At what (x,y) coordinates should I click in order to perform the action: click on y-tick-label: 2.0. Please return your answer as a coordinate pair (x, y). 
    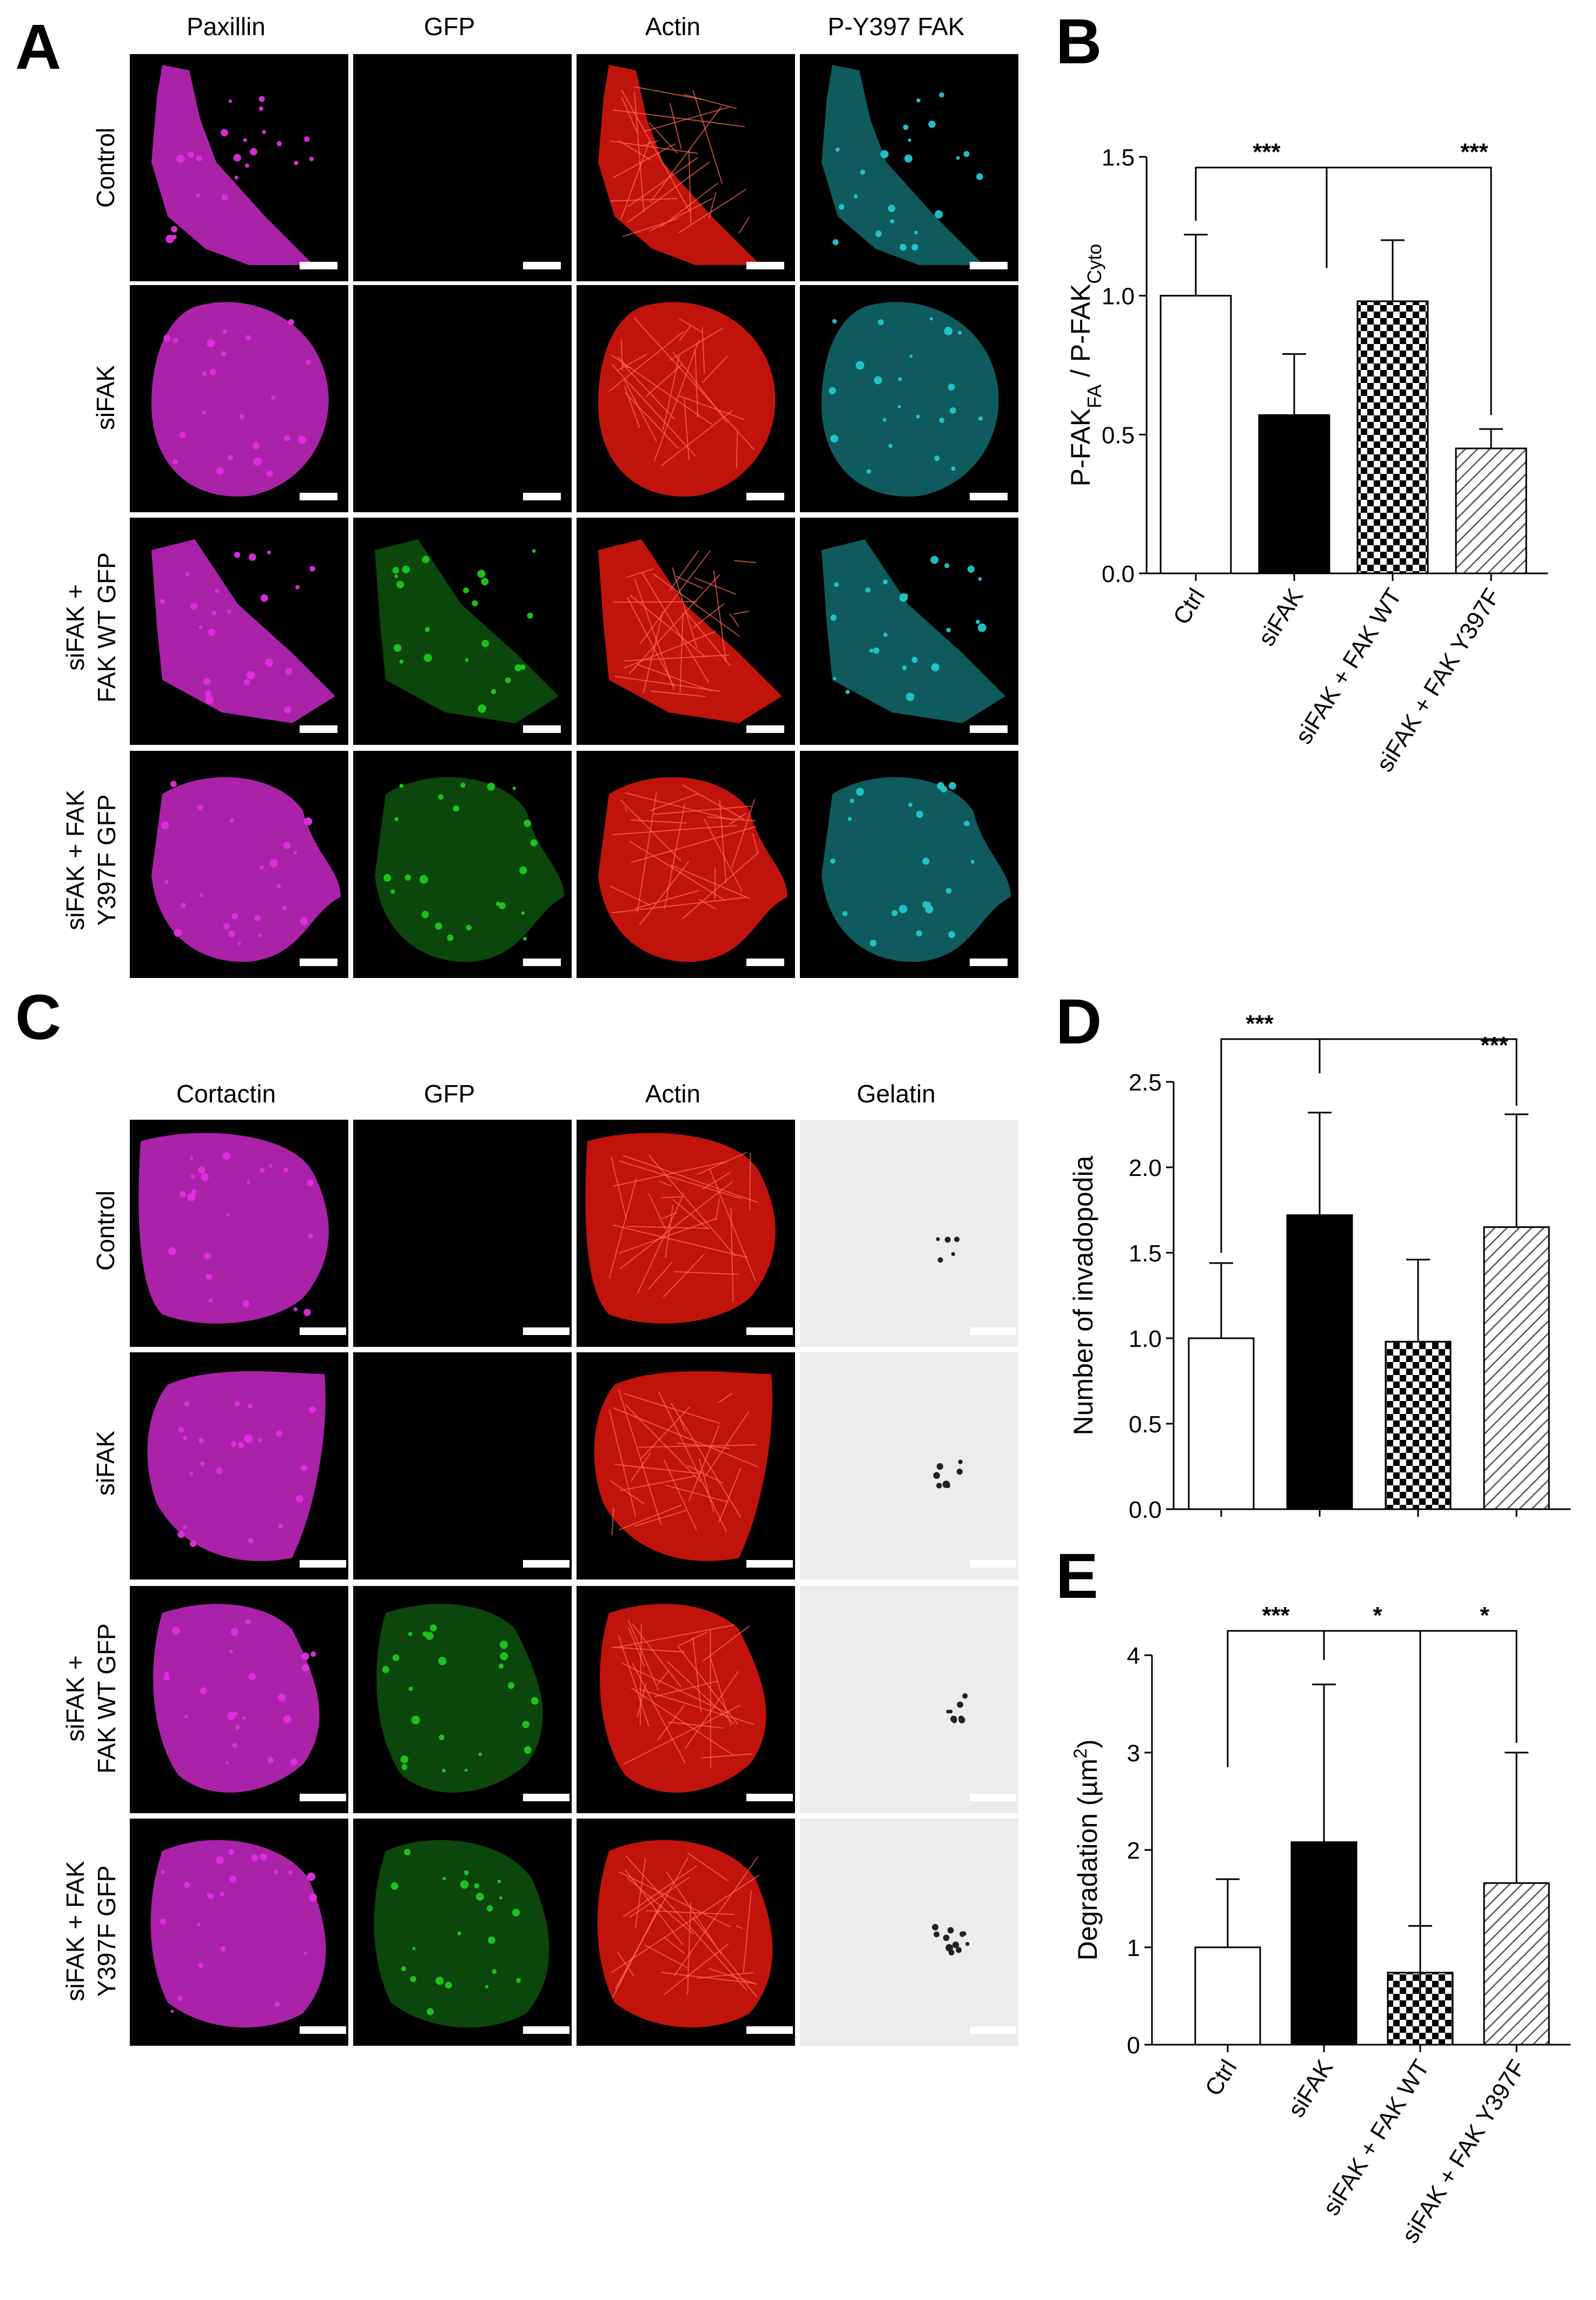
    Looking at the image, I should click on (1145, 1168).